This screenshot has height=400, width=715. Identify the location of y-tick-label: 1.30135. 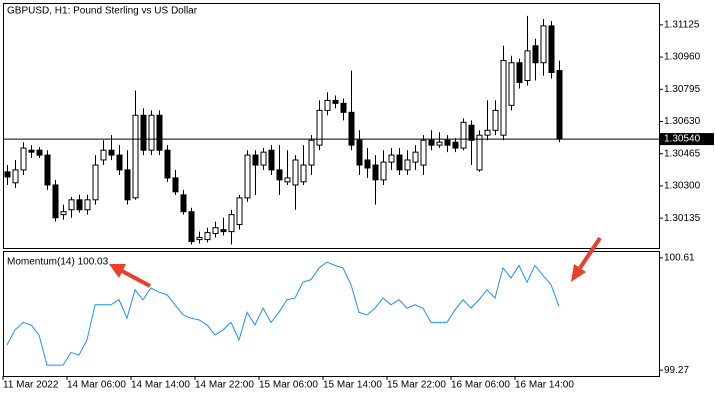
(682, 218).